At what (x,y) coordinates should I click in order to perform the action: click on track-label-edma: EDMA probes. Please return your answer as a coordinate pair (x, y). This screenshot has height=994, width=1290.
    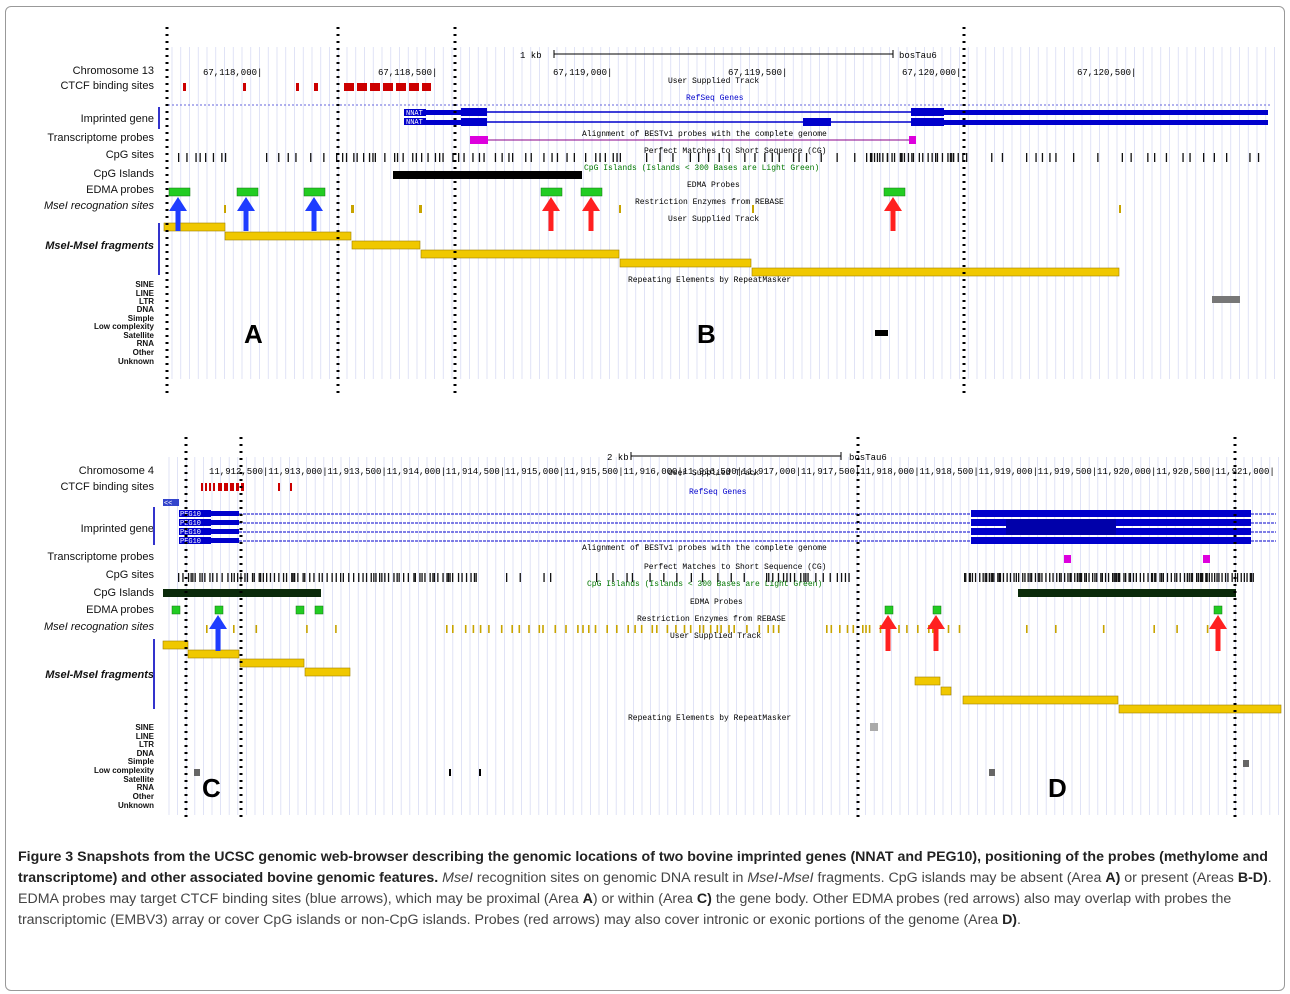
    Looking at the image, I should click on (120, 610).